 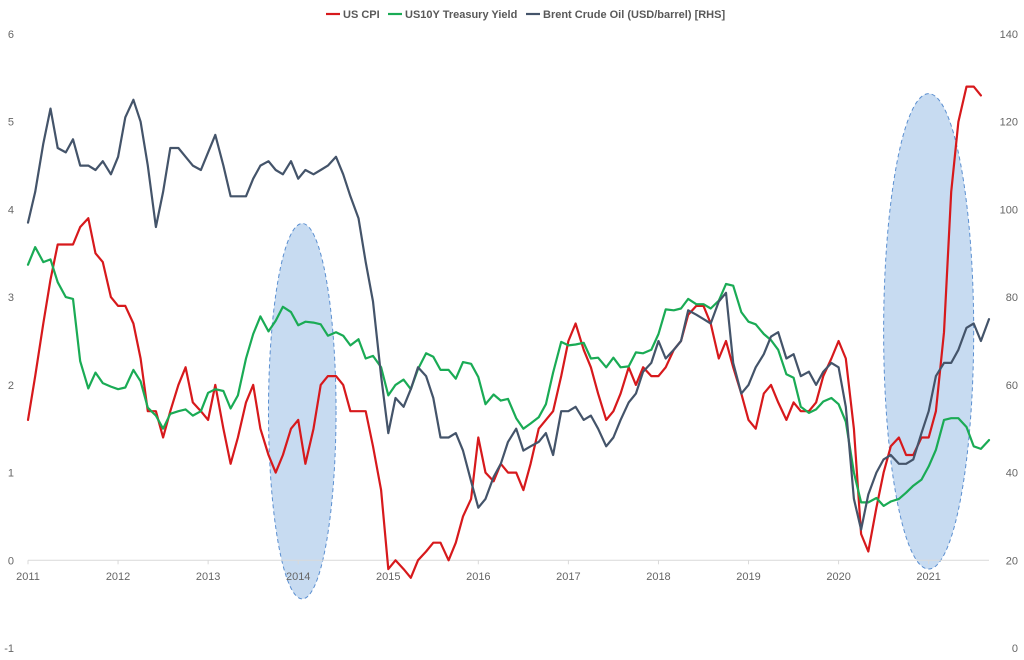 I want to click on right-y-tick-label: 120, so click(x=1009, y=123).